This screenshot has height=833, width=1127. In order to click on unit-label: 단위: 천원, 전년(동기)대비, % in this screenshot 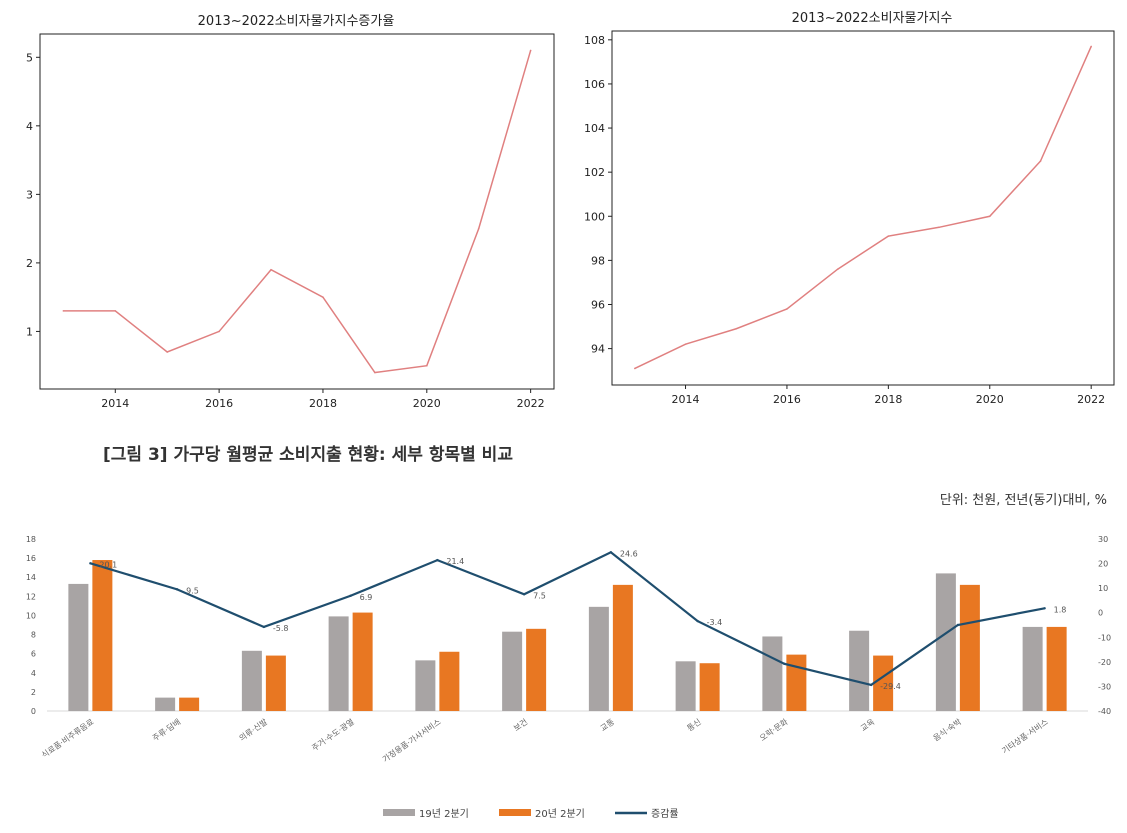, I will do `click(1023, 498)`.